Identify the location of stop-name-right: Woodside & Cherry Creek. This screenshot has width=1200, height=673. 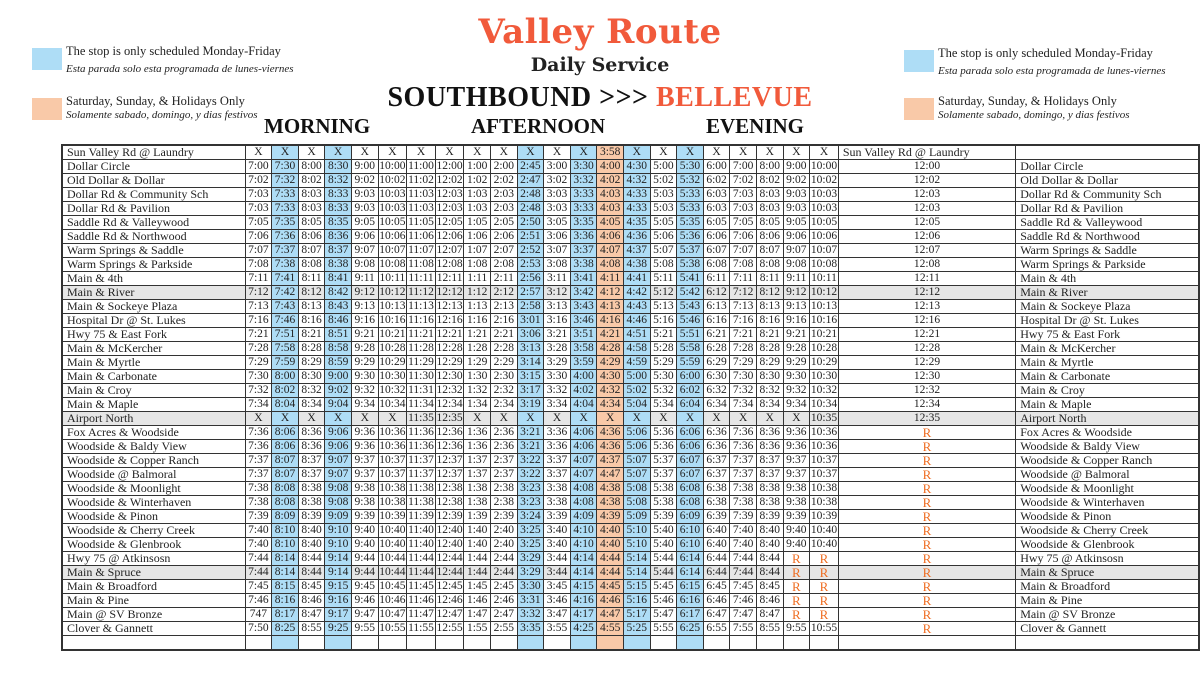
(1107, 530).